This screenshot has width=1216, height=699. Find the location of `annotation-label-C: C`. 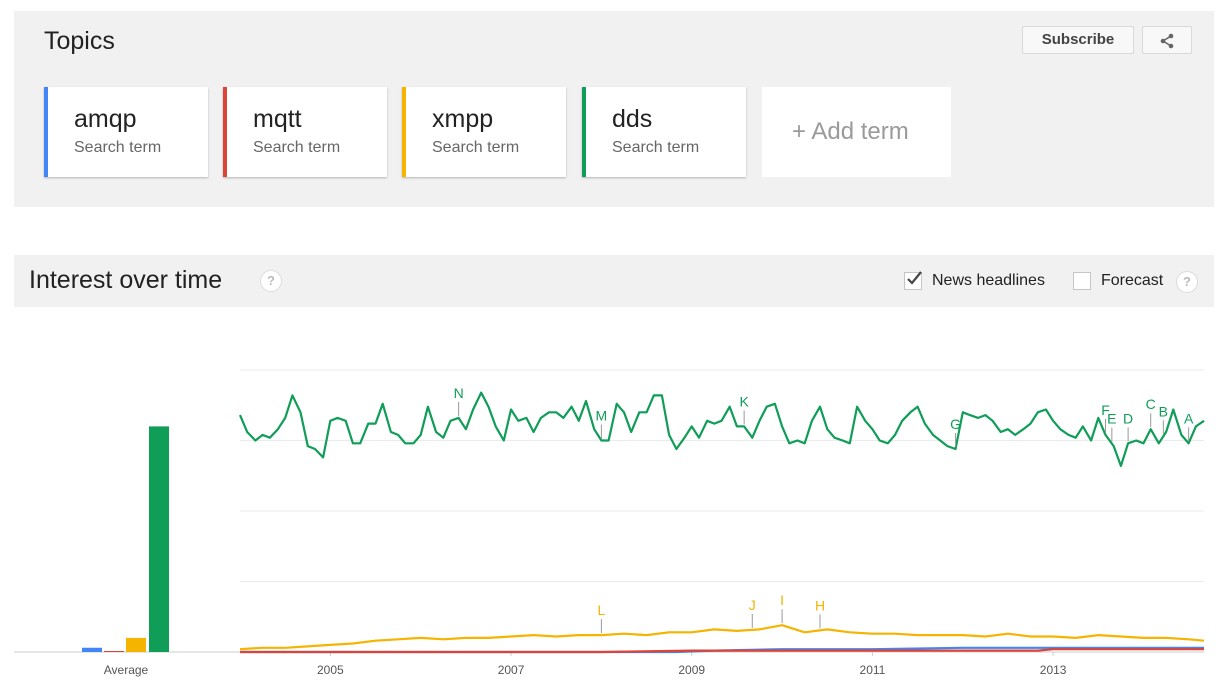

annotation-label-C: C is located at coordinates (1151, 404).